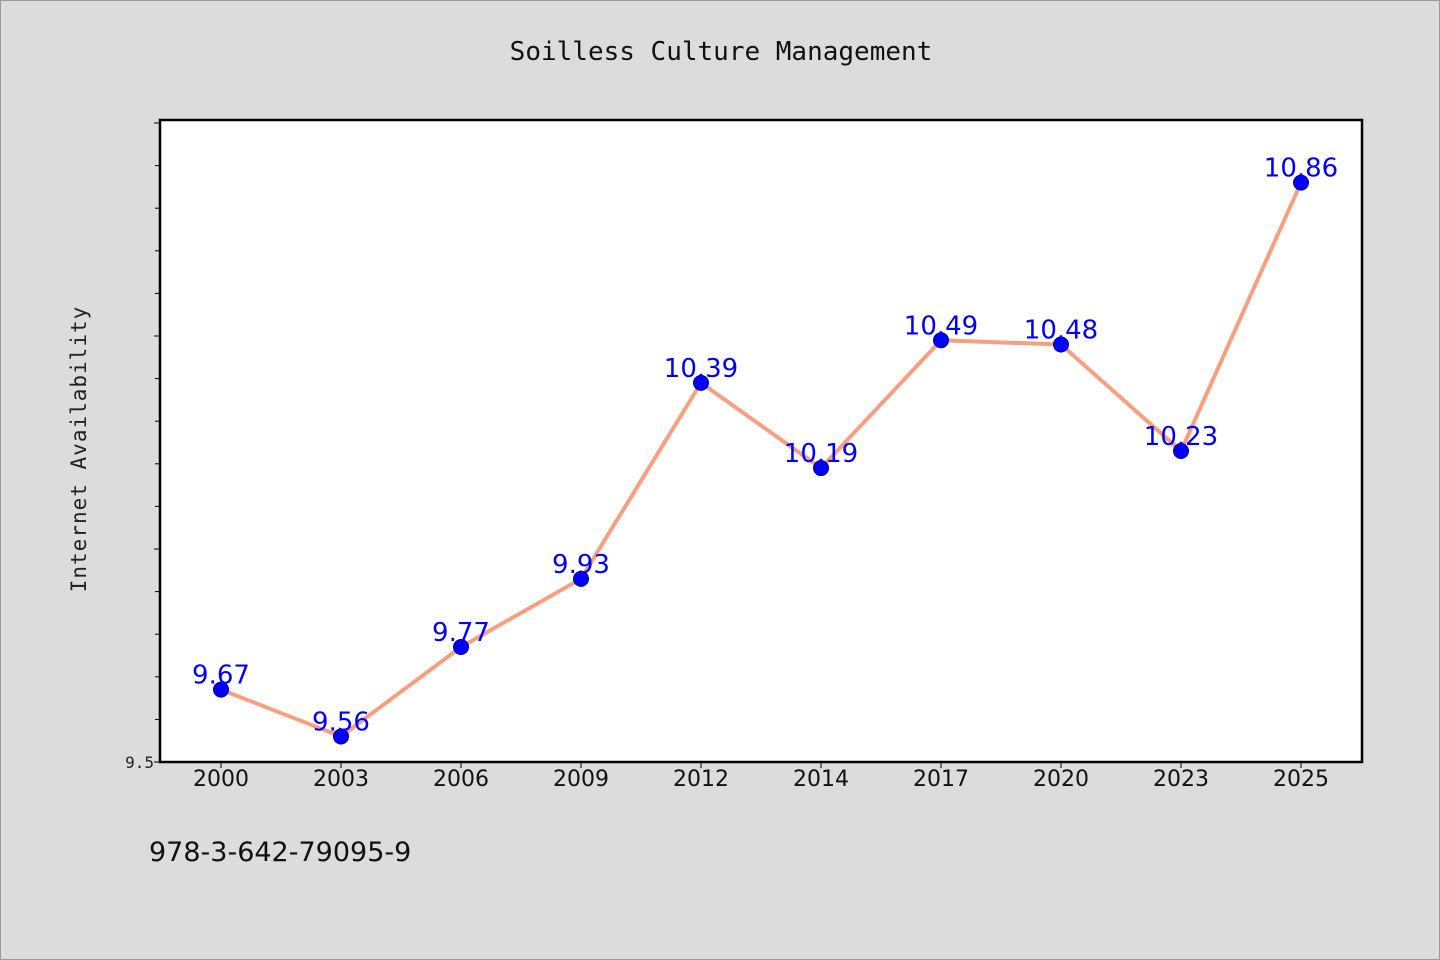 The width and height of the screenshot is (1440, 960). I want to click on data-label: 10.19, so click(821, 454).